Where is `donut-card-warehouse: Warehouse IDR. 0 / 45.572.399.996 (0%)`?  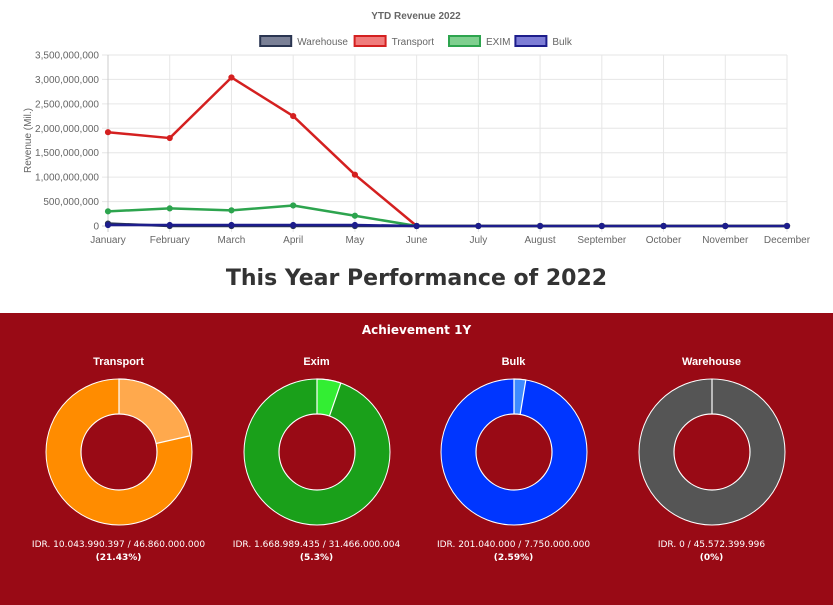 donut-card-warehouse: Warehouse IDR. 0 / 45.572.399.996 (0%) is located at coordinates (711, 458).